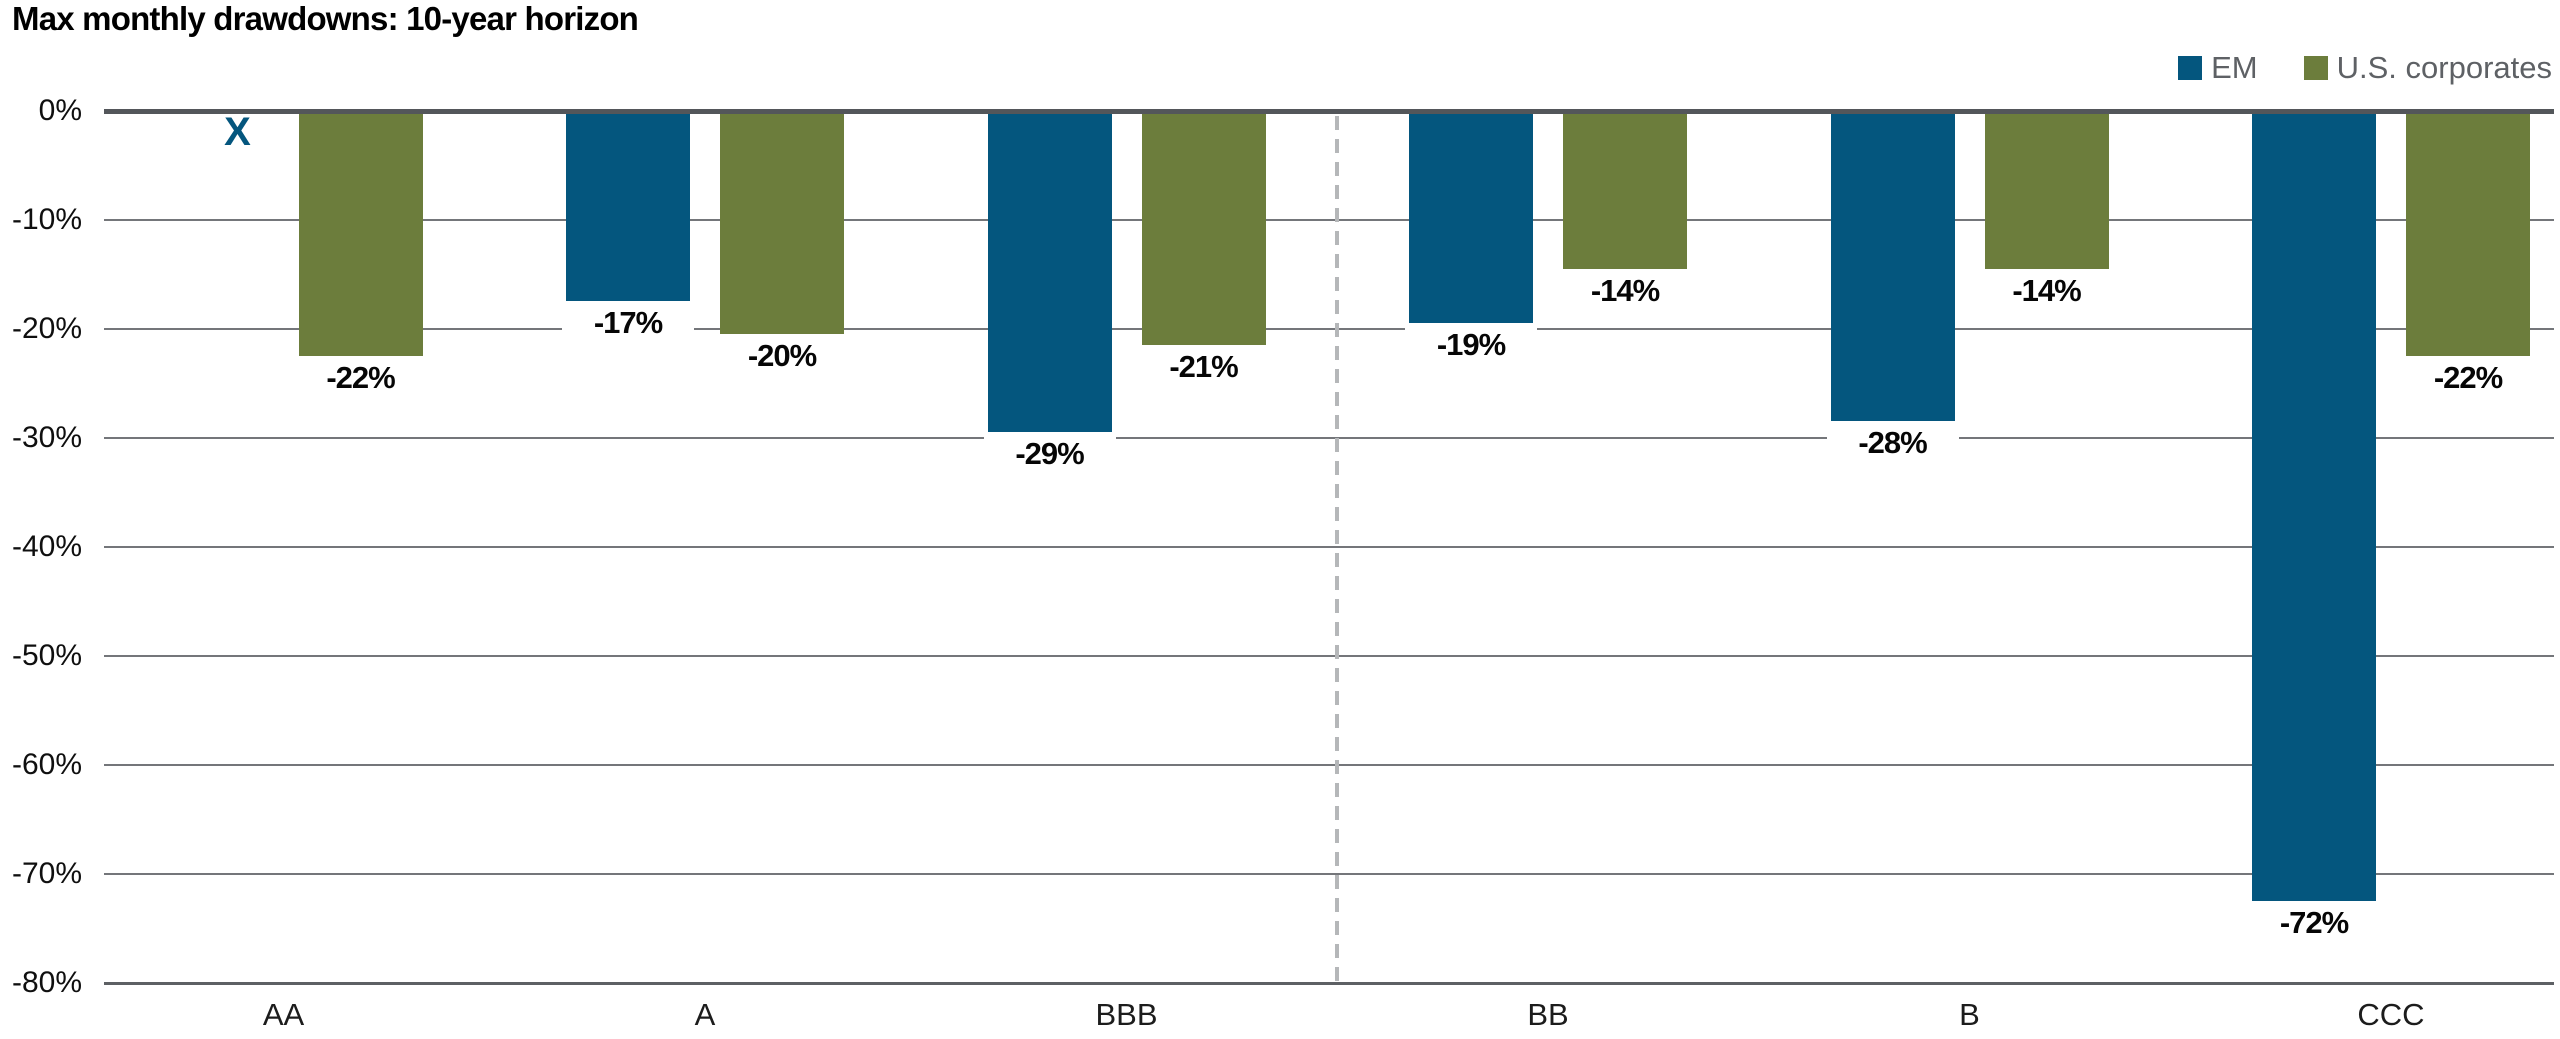  Describe the element at coordinates (1969, 1014) in the screenshot. I see `category-label-b: B` at that location.